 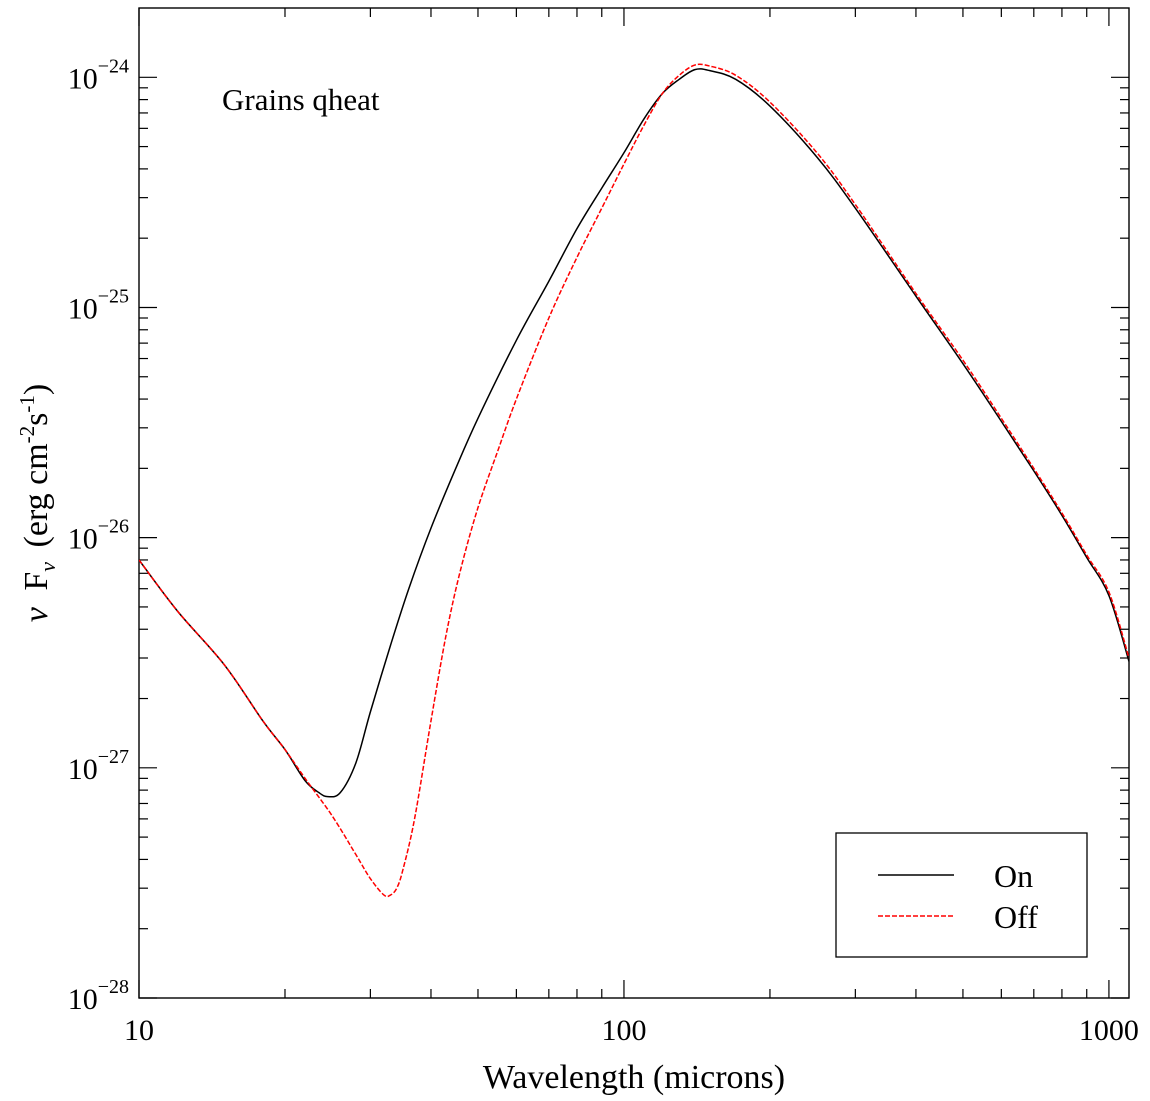 What do you see at coordinates (113, 66) in the screenshot?
I see `y-tick-exp: −24` at bounding box center [113, 66].